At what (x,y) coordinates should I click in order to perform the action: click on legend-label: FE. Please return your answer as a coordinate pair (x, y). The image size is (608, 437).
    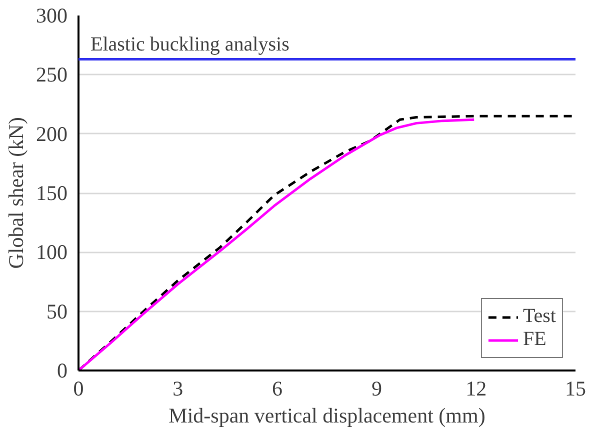
    Looking at the image, I should click on (534, 339).